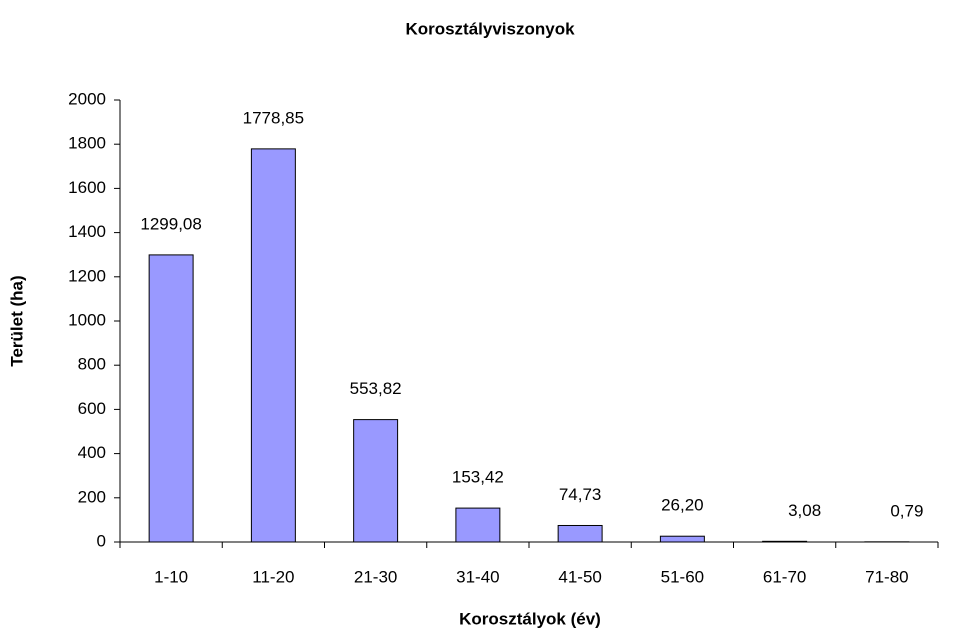 The height and width of the screenshot is (634, 979). I want to click on value-label: 74,73, so click(580, 494).